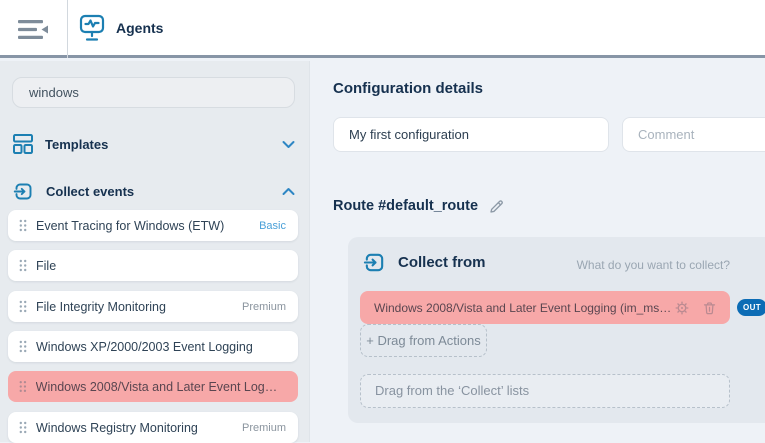 The image size is (765, 443). Describe the element at coordinates (373, 262) in the screenshot. I see `collect-from-icon` at that location.